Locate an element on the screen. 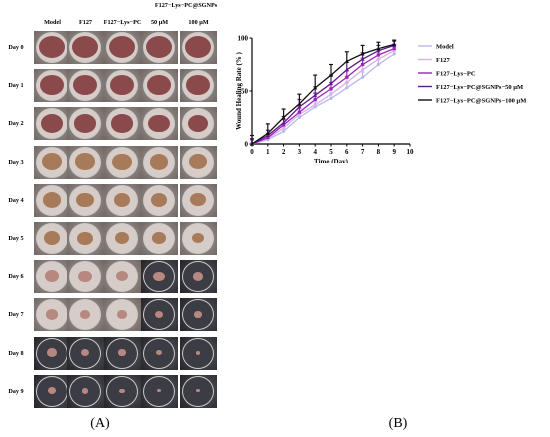 This screenshot has height=437, width=550. day-label: Day 5 is located at coordinates (16, 238).